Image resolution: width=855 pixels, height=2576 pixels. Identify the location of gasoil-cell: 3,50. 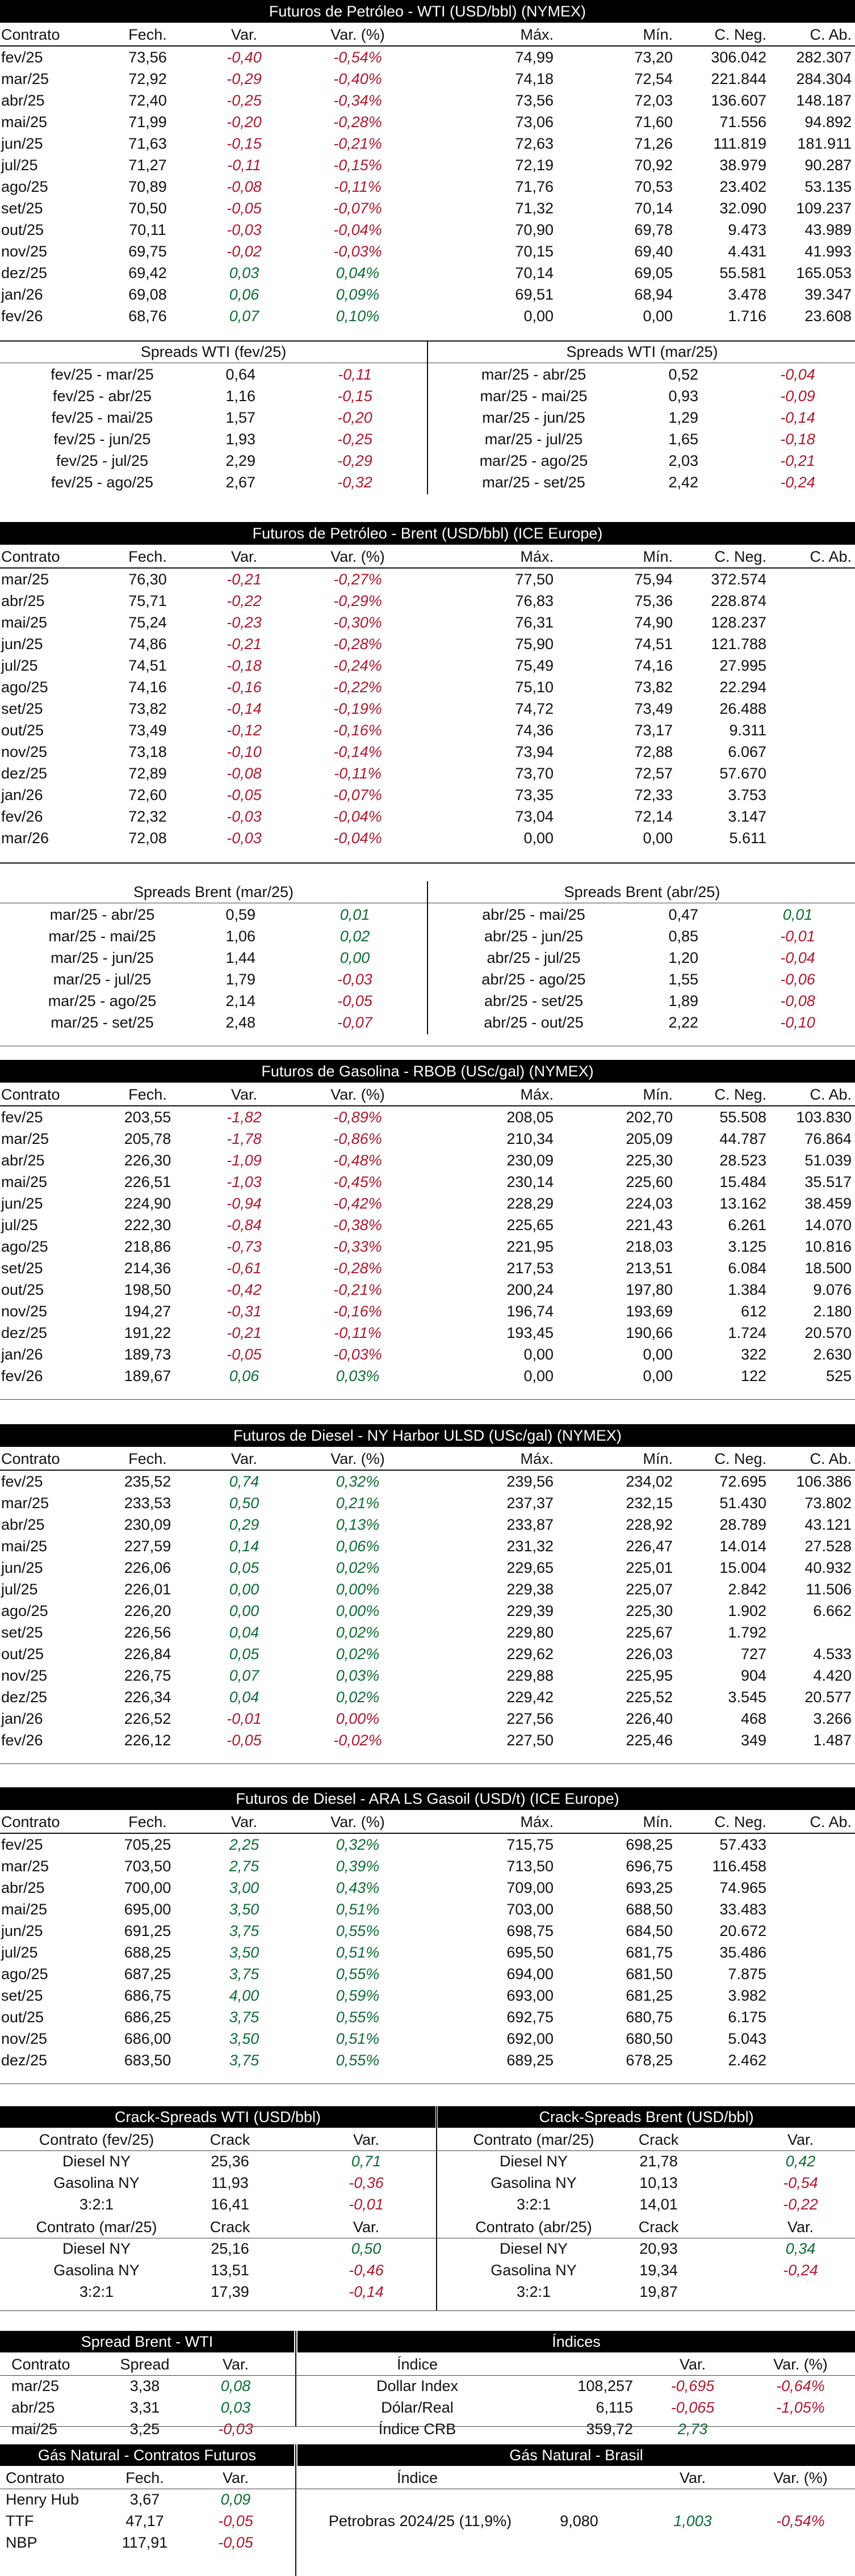
(244, 1909).